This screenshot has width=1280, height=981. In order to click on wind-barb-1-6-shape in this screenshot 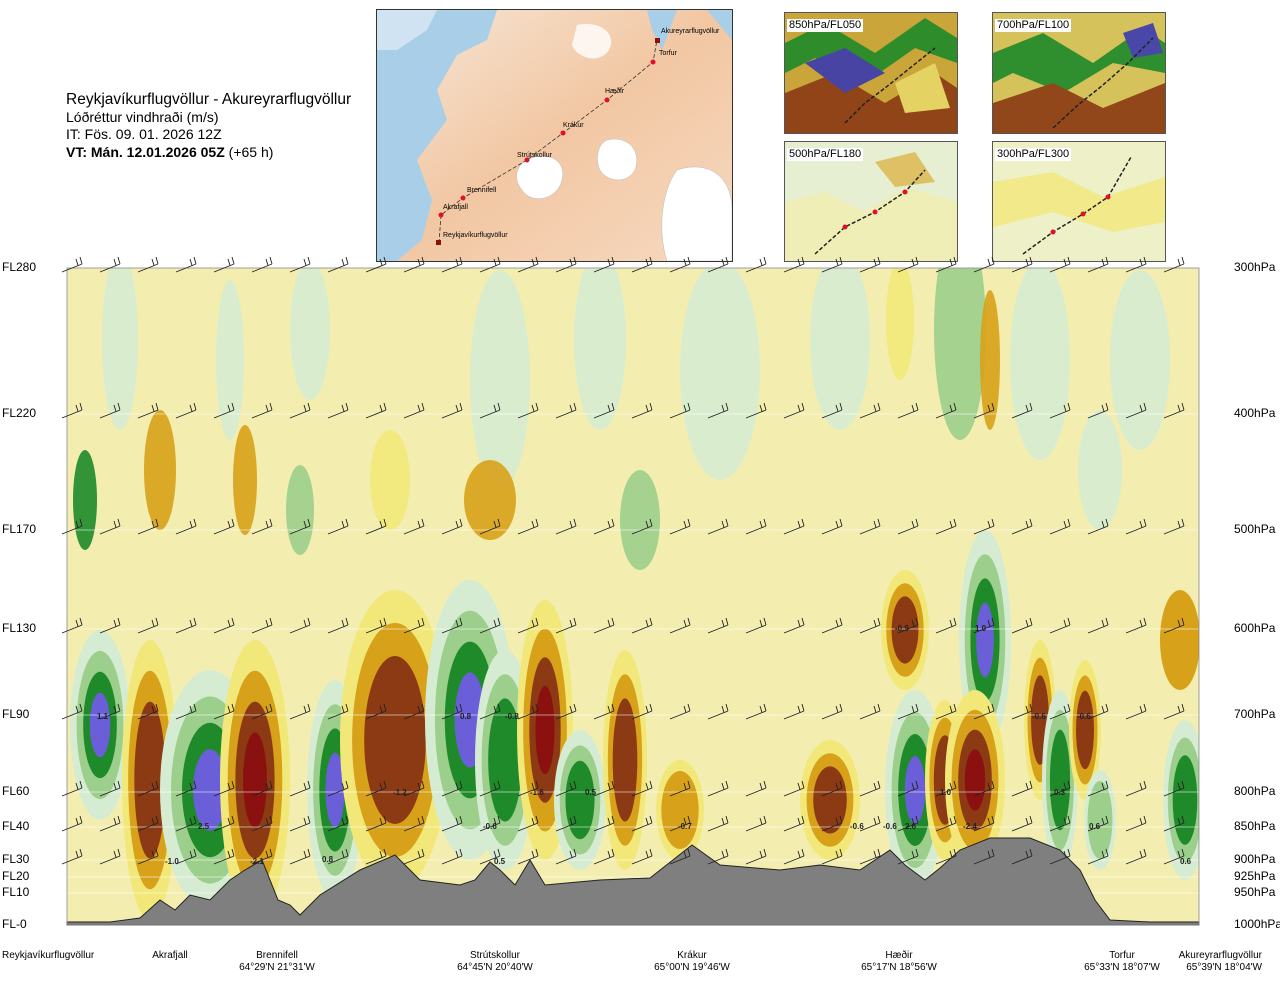, I will do `click(300, 410)`.